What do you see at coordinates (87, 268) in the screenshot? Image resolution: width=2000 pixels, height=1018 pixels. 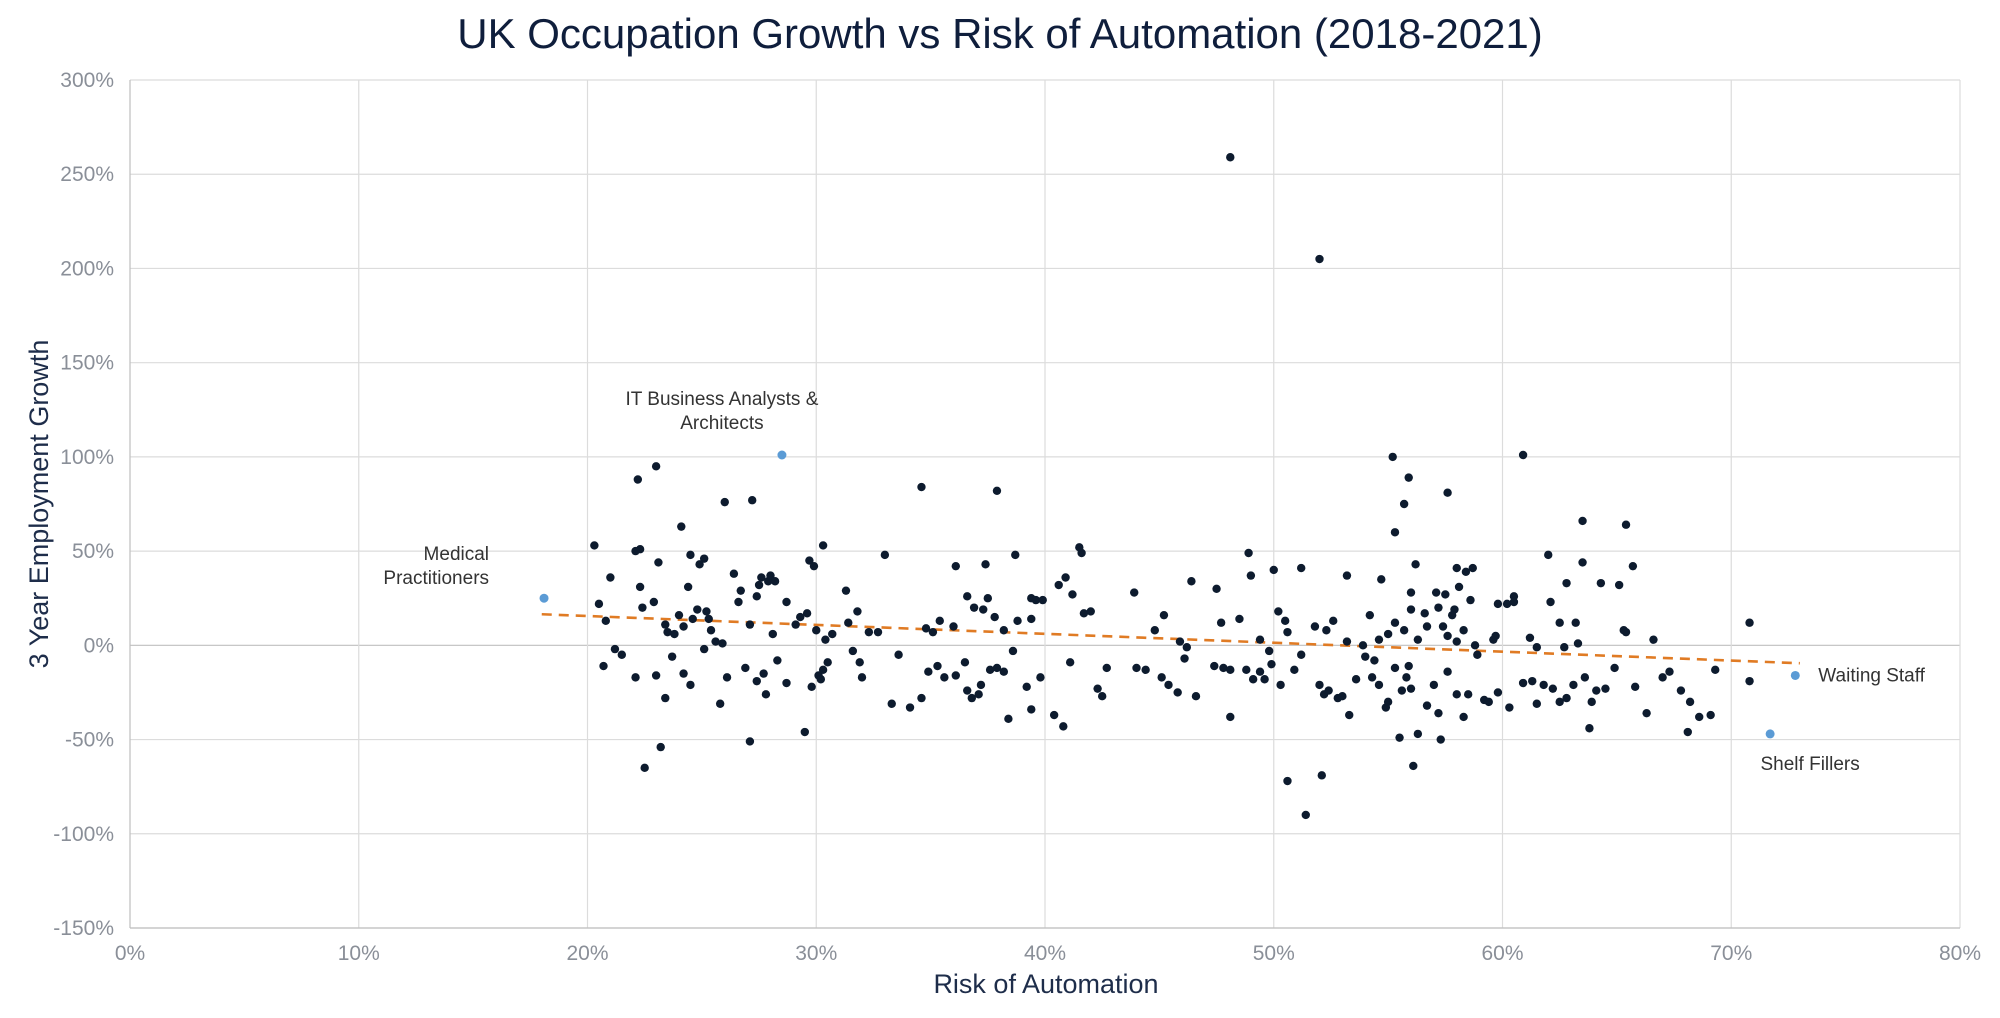 I see `y-tick-label: 200%` at bounding box center [87, 268].